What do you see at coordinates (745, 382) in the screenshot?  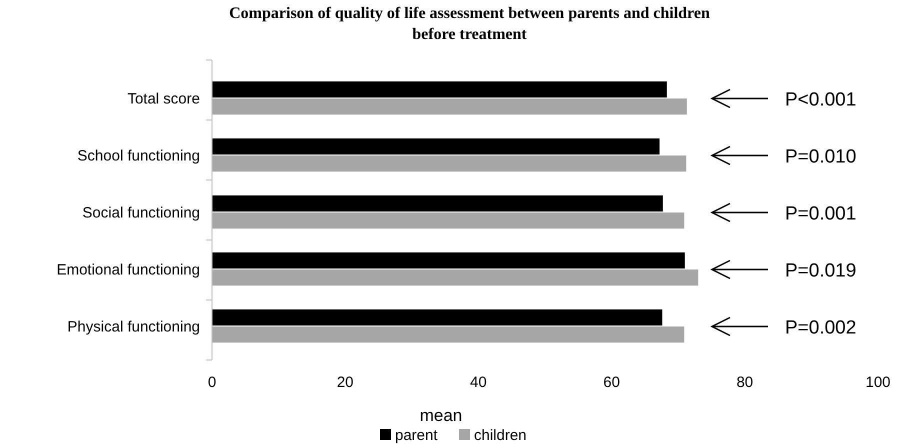 I see `x-tick-label: 80` at bounding box center [745, 382].